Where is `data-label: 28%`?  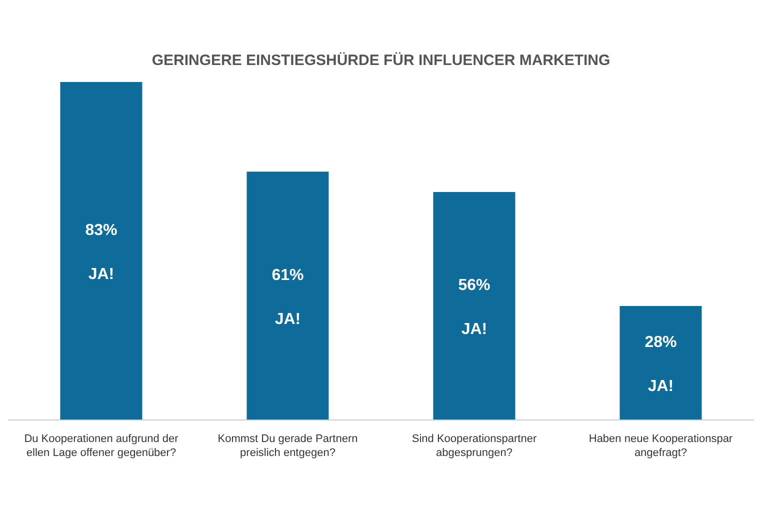 data-label: 28% is located at coordinates (660, 342).